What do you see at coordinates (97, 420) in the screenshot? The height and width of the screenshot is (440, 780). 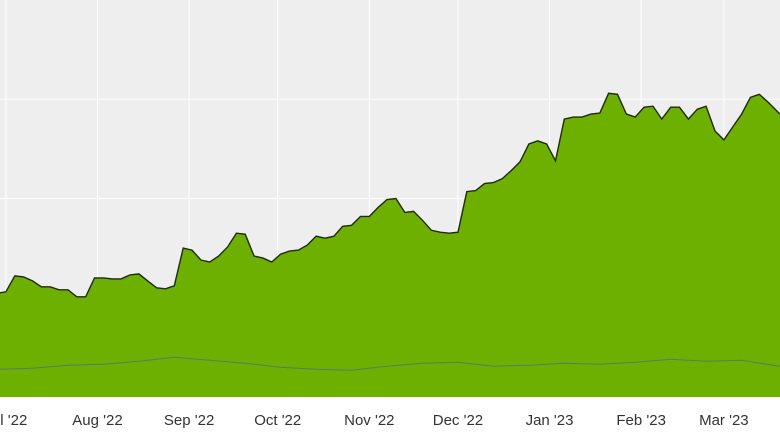 I see `x-tick-label: Aug '22` at bounding box center [97, 420].